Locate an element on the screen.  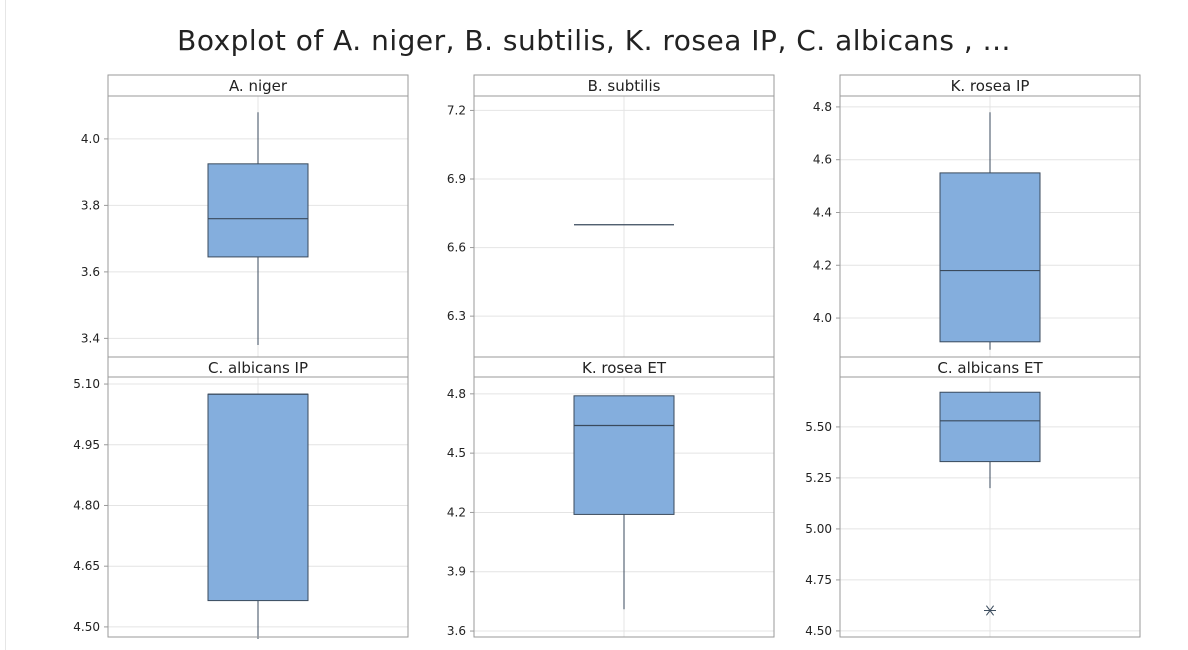
panel-title: C. albicans IP is located at coordinates (258, 368).